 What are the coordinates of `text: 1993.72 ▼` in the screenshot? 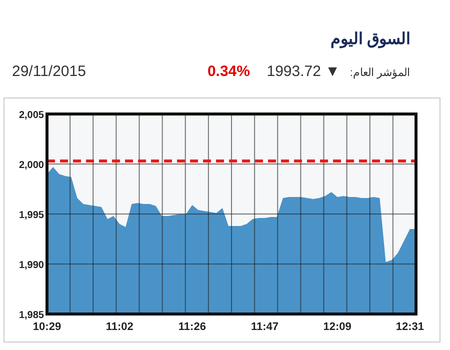 It's located at (303, 71).